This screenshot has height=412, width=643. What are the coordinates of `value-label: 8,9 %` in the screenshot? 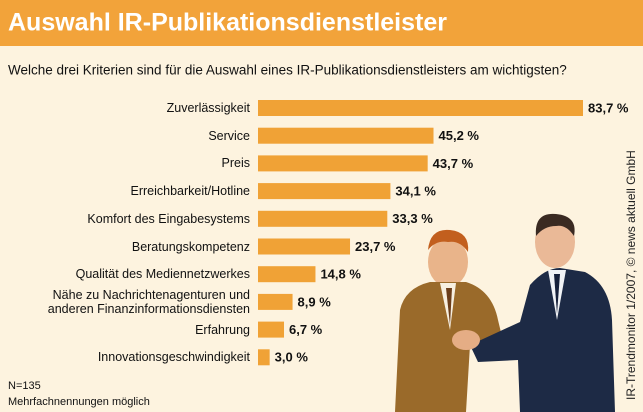 It's located at (315, 301).